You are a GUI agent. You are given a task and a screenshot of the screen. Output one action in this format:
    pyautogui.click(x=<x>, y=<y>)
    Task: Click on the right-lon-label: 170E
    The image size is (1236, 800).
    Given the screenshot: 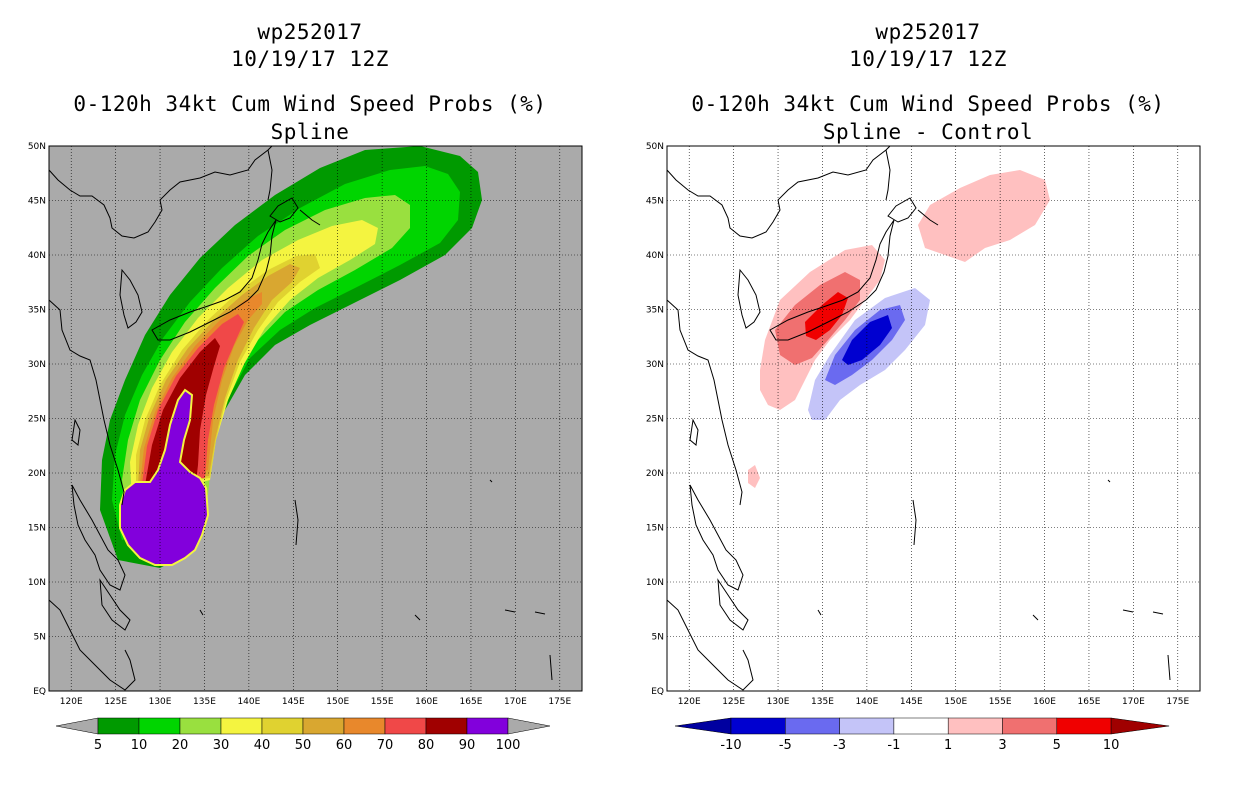 What is the action you would take?
    pyautogui.click(x=1133, y=702)
    